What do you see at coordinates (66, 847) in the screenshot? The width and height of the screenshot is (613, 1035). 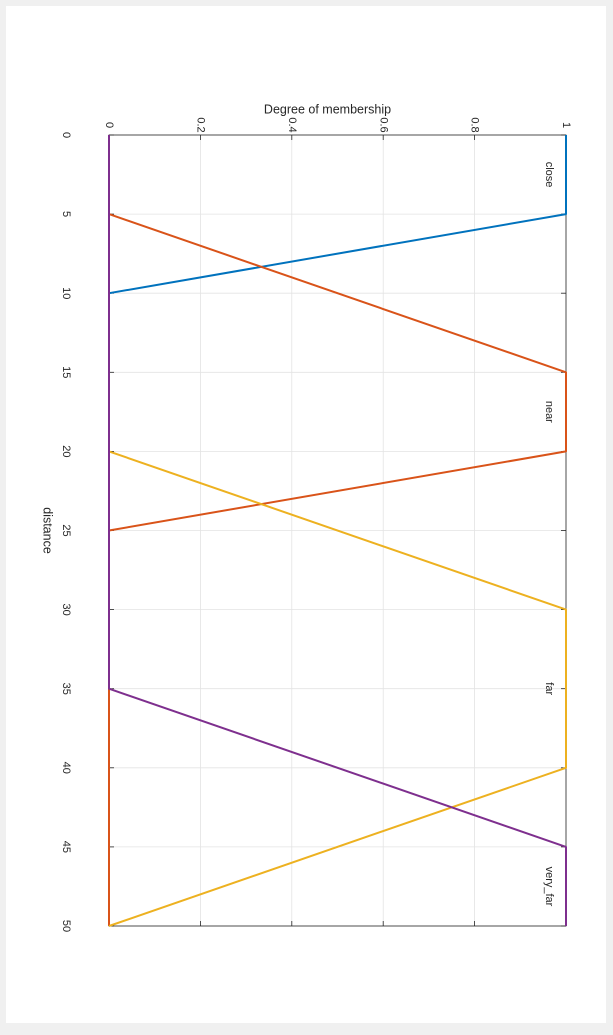 I see `x-tick-label: 45` at bounding box center [66, 847].